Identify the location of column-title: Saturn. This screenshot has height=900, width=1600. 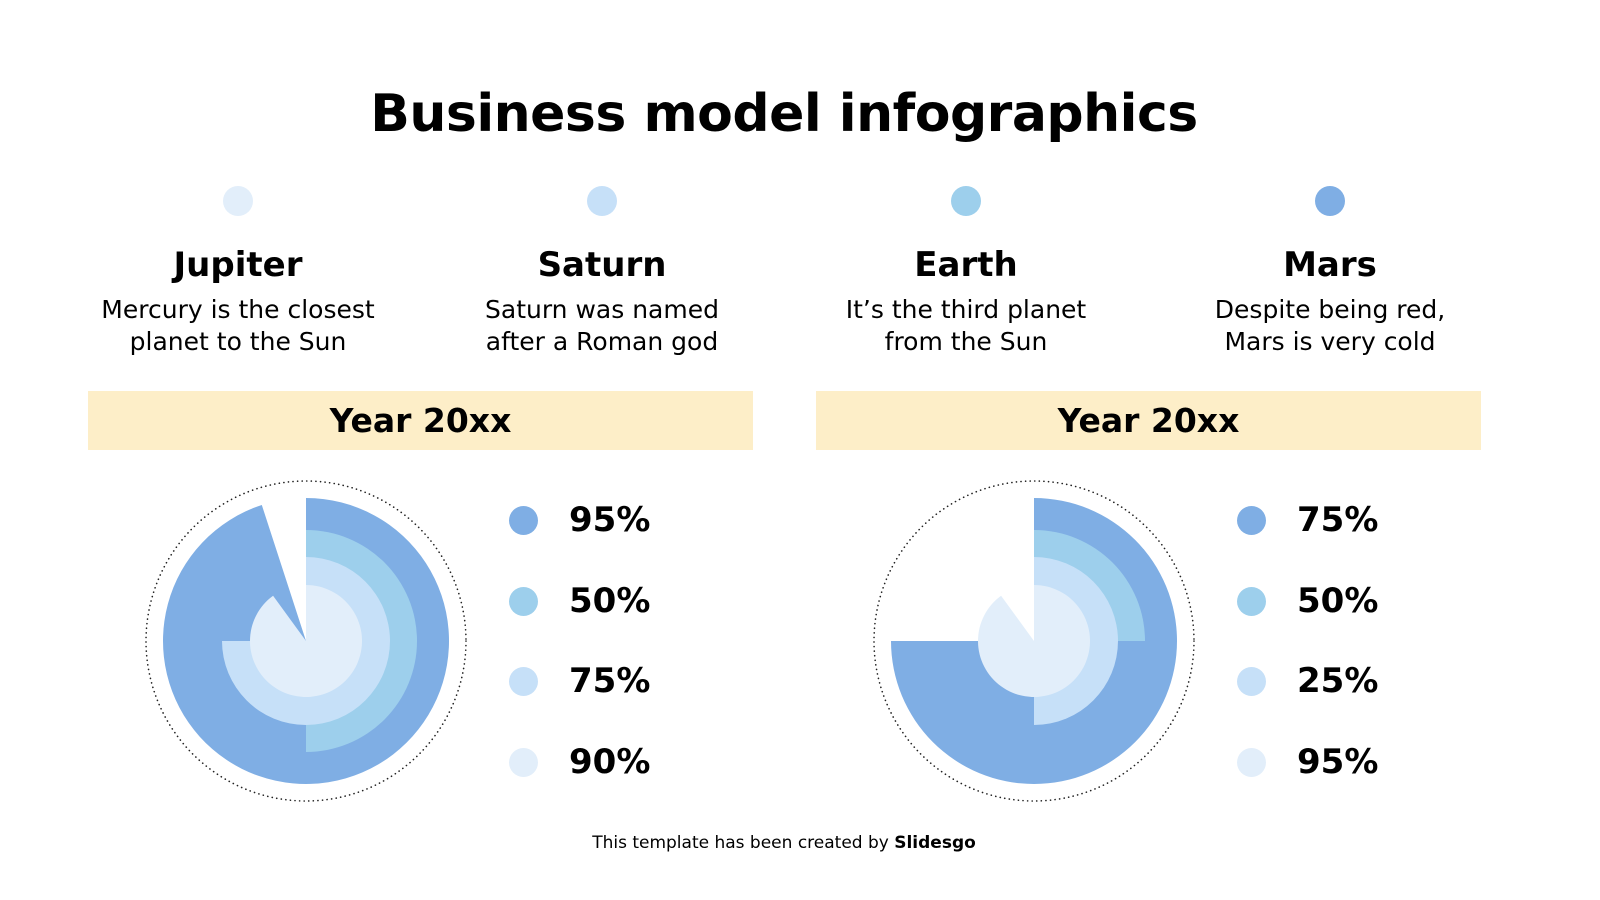
(602, 265).